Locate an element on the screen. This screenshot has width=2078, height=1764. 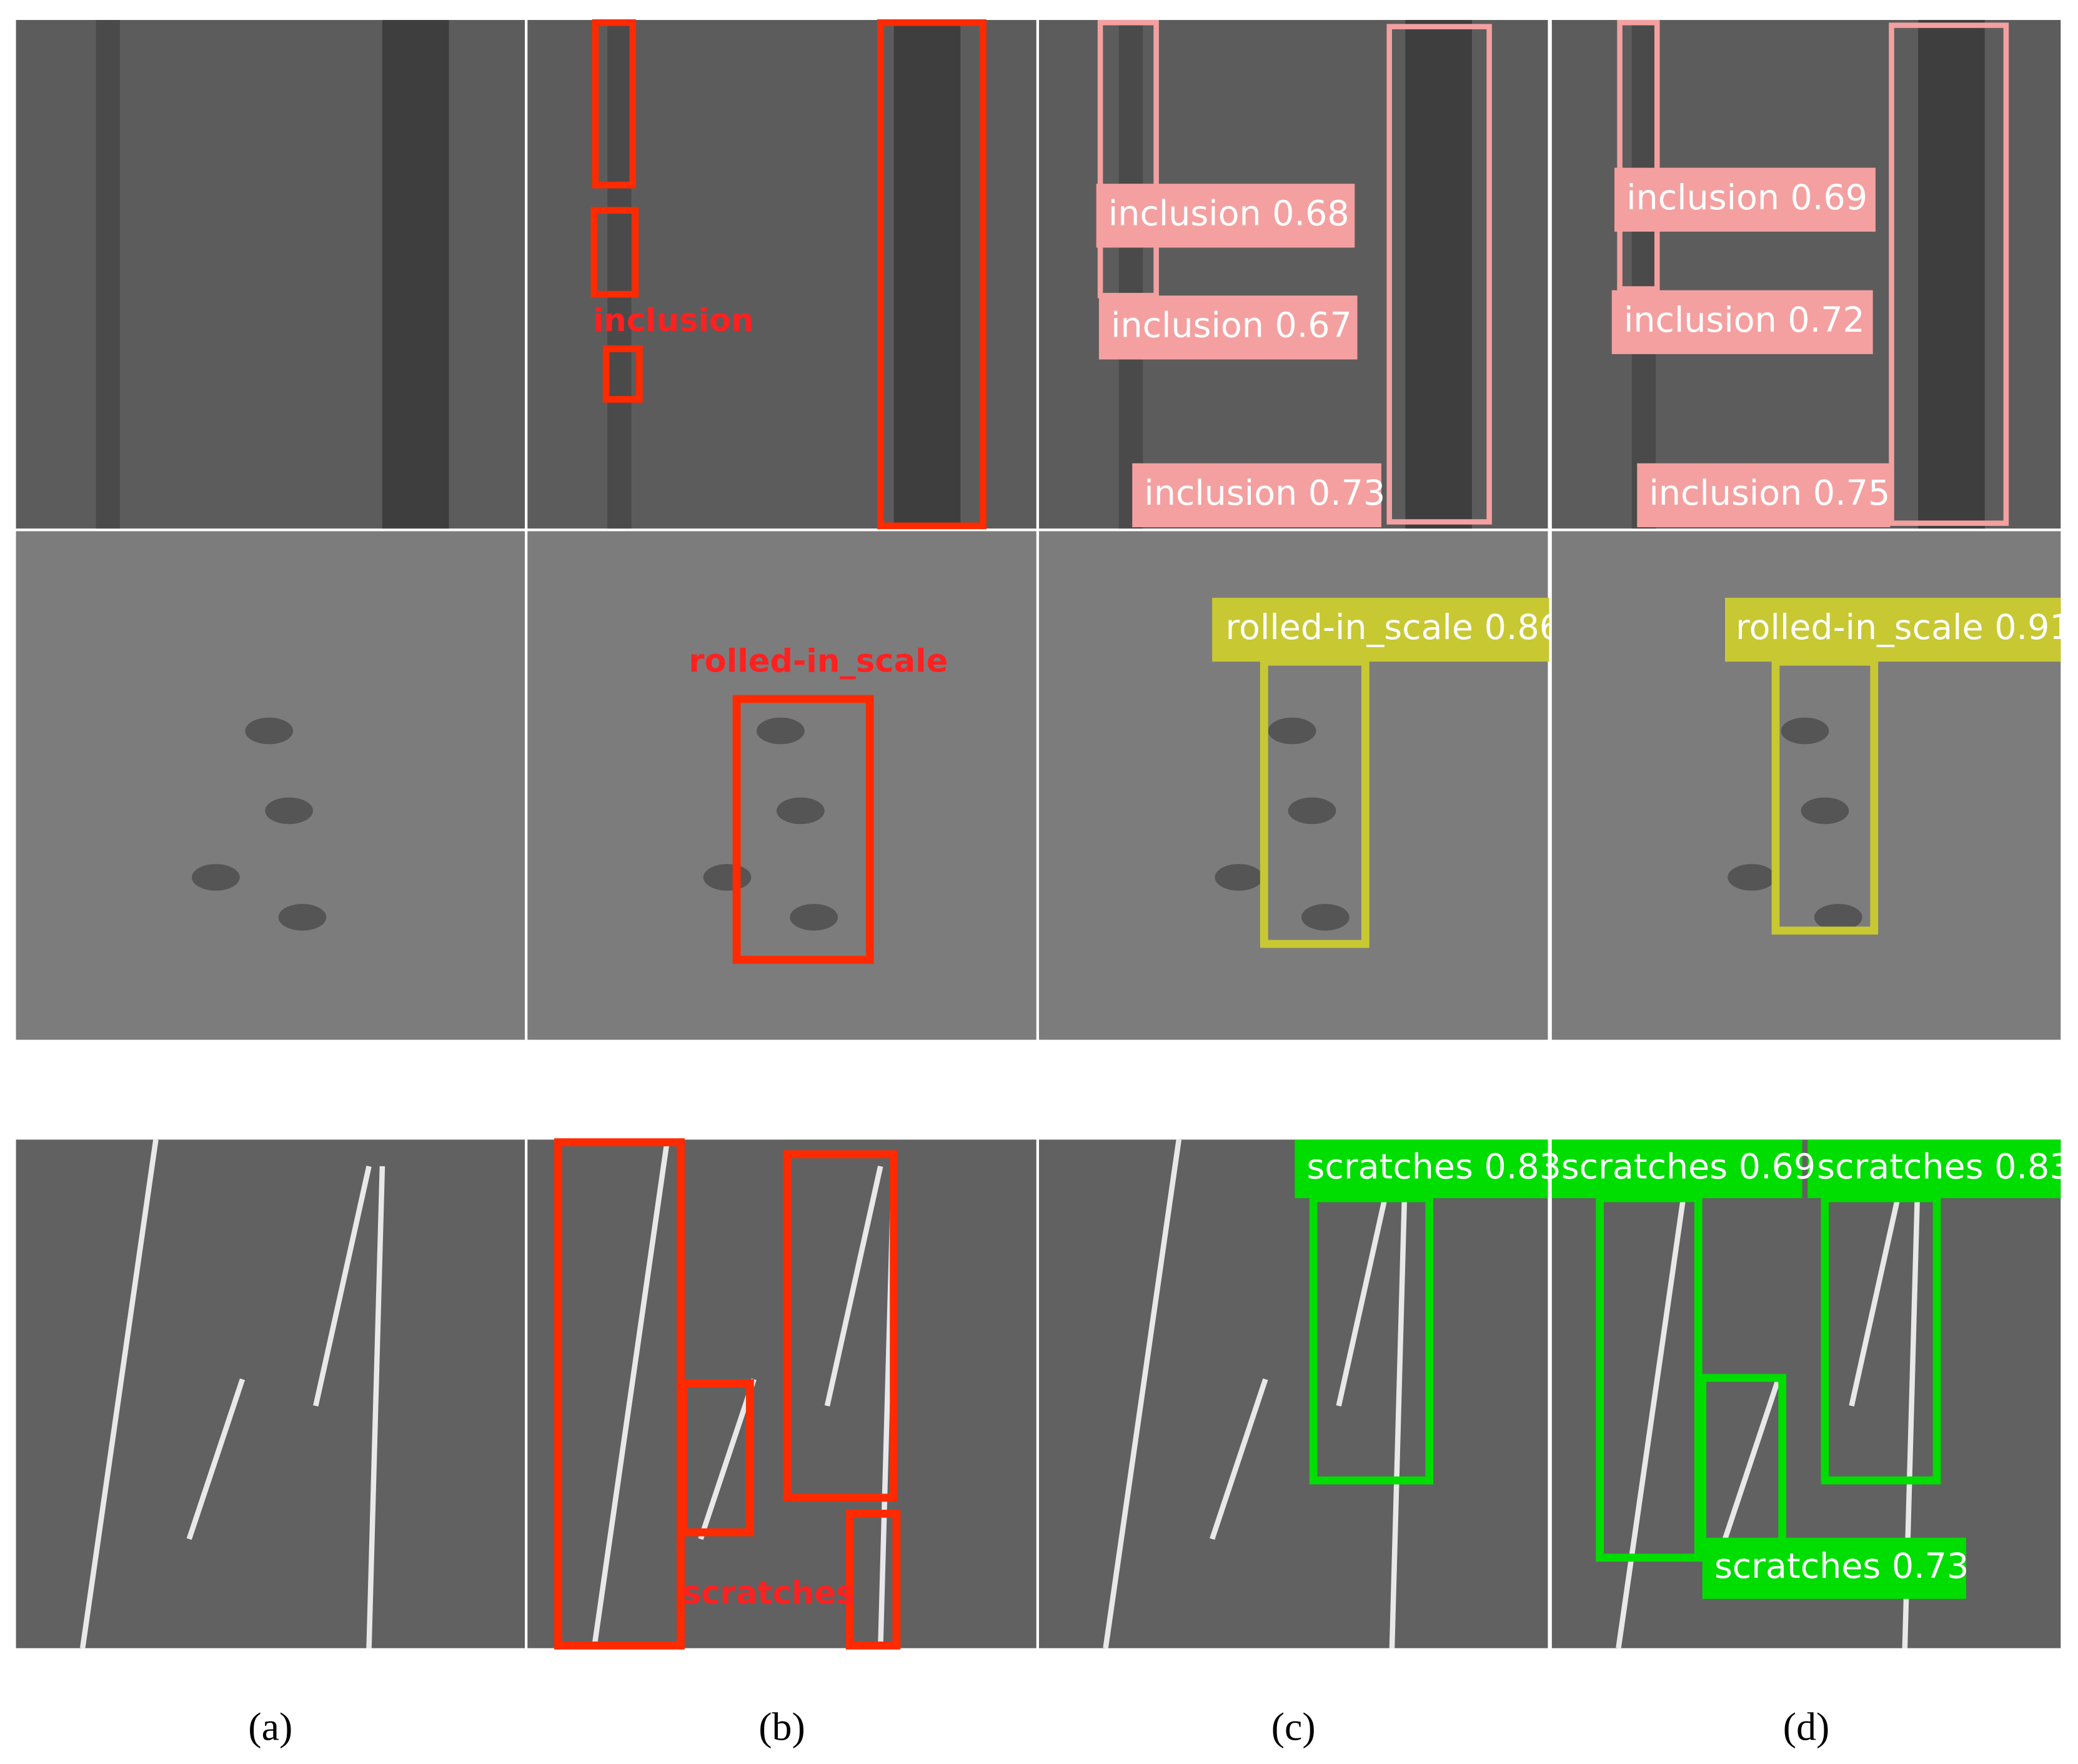
clip: rolled-in_scale 0.86 is located at coordinates (1393, 628).